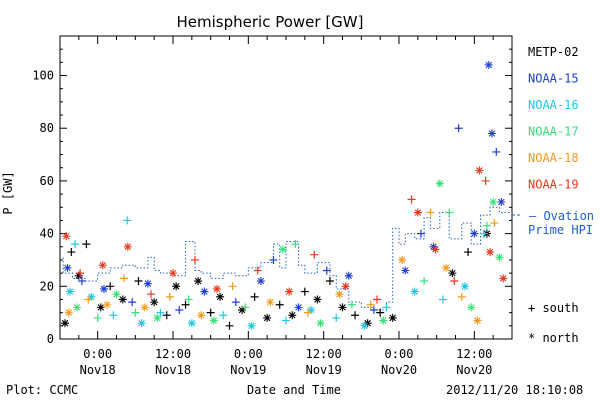 This screenshot has width=600, height=400. Describe the element at coordinates (553, 52) in the screenshot. I see `legend-entry: METP-02` at that location.